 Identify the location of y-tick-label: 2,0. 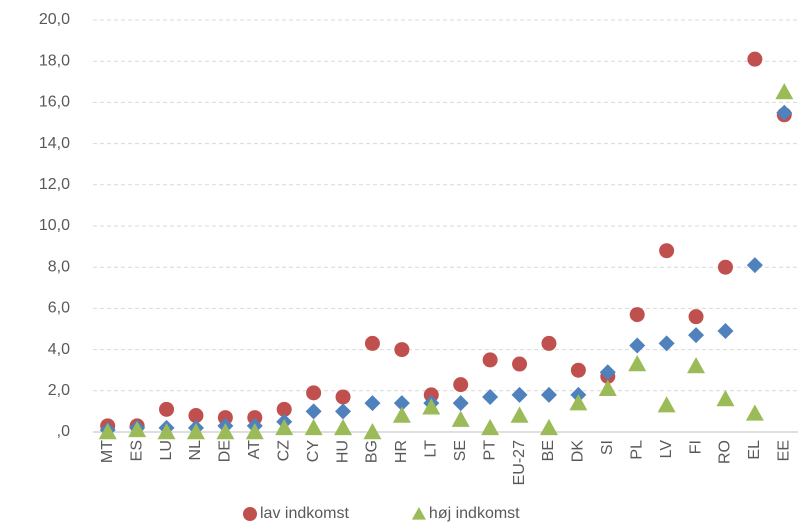
(59, 390).